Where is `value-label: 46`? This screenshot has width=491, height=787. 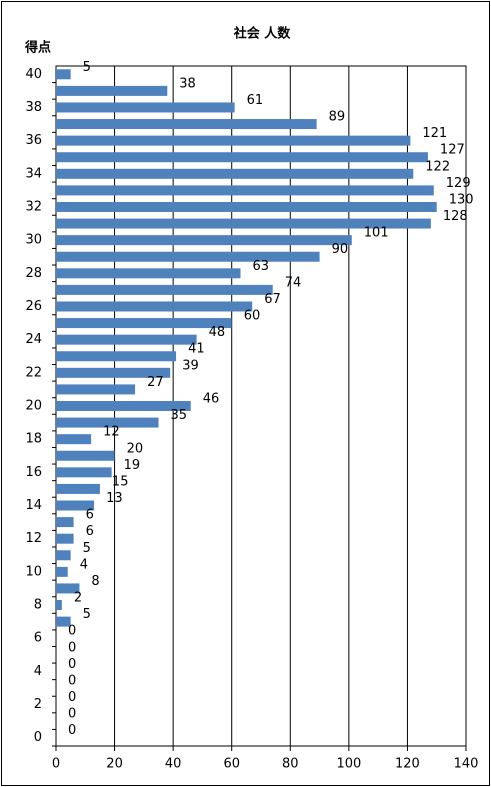
value-label: 46 is located at coordinates (211, 399).